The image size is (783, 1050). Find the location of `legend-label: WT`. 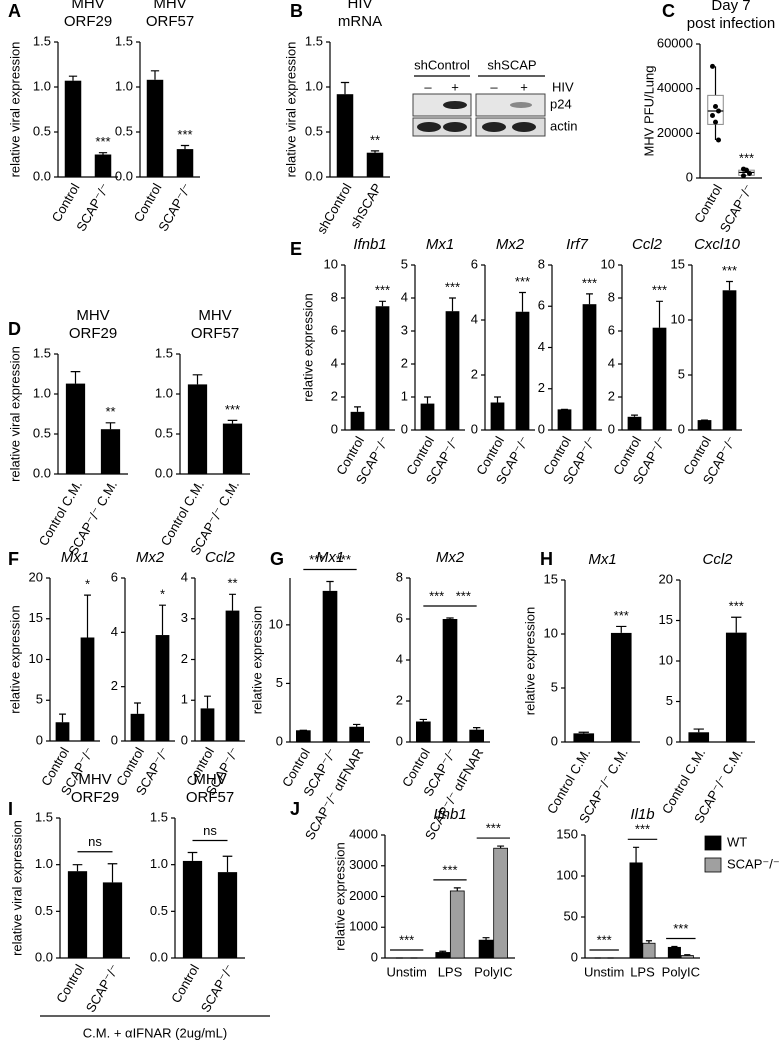

legend-label: WT is located at coordinates (737, 841).